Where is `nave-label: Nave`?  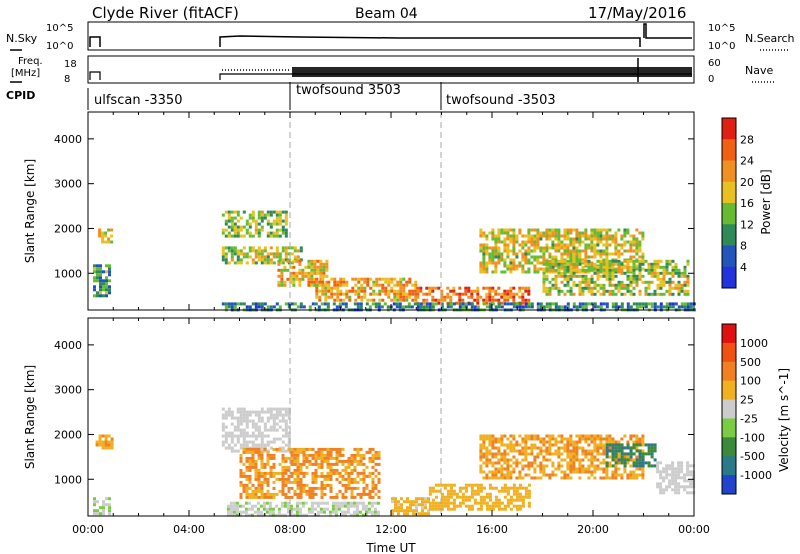 nave-label: Nave is located at coordinates (759, 70).